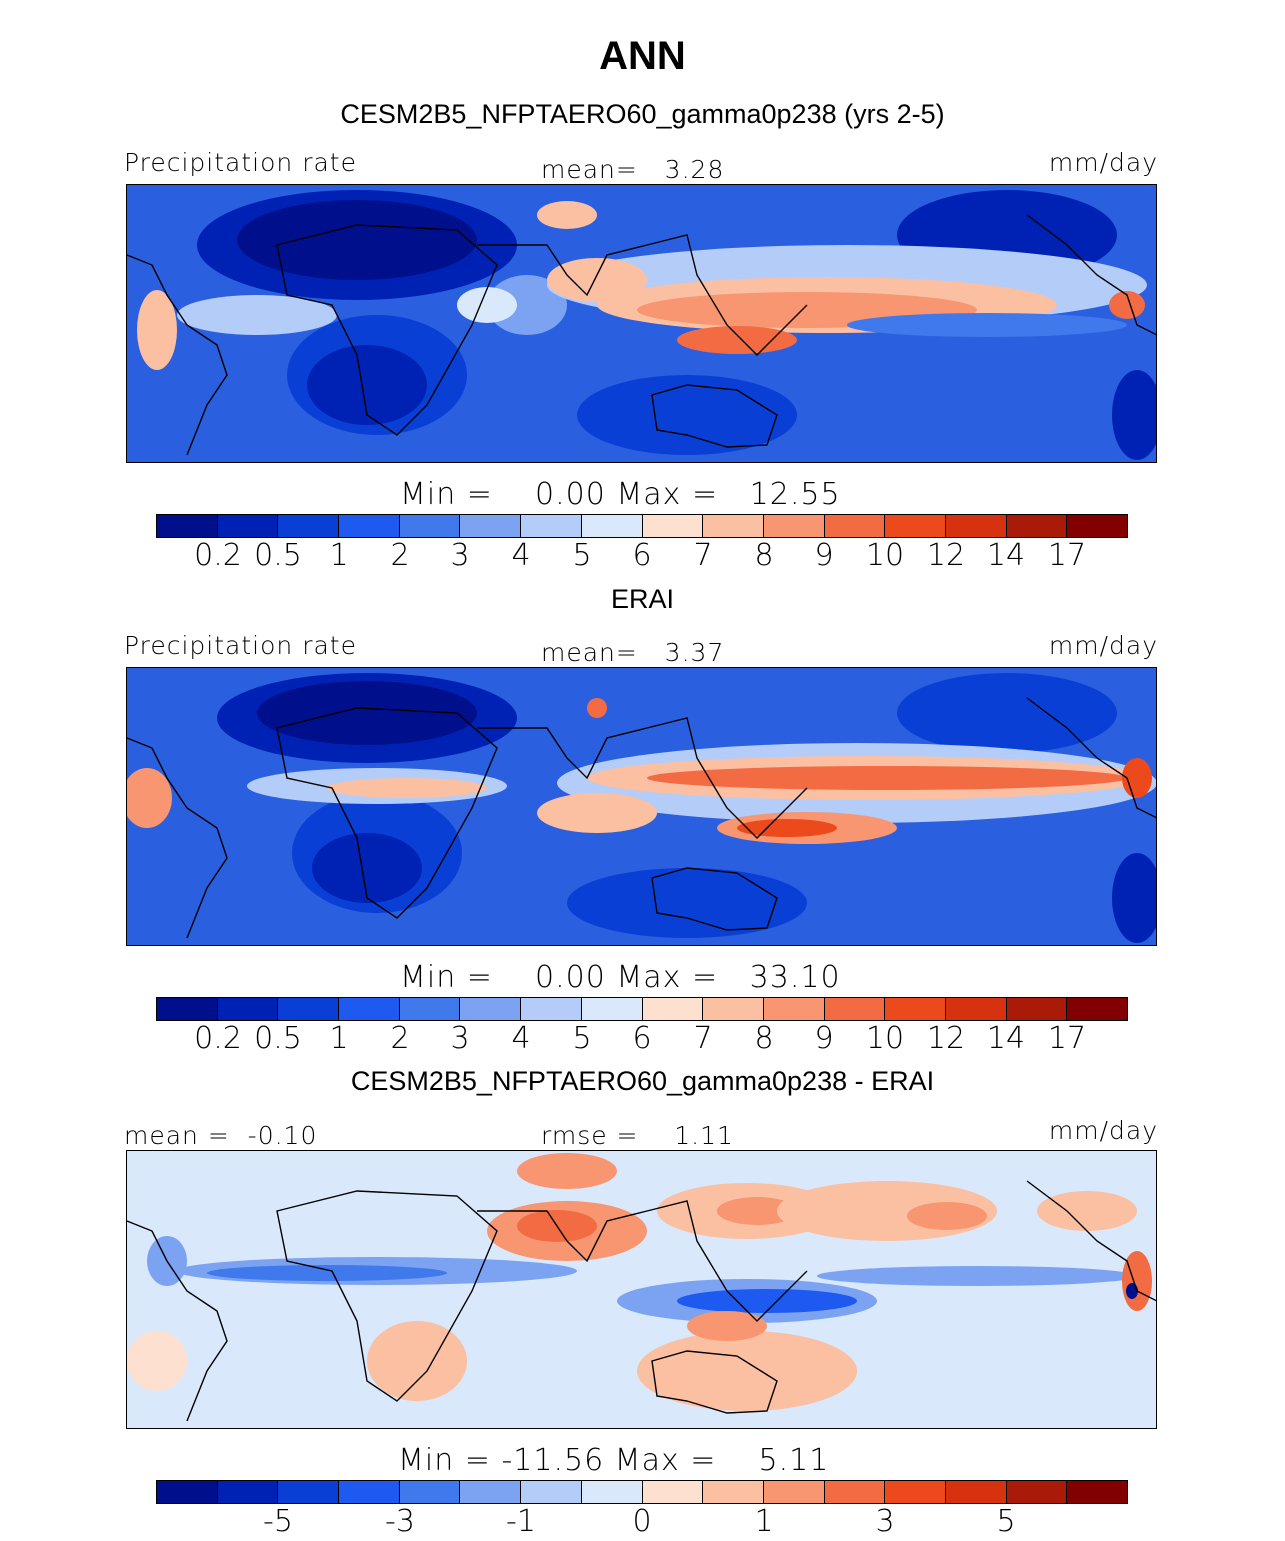 This screenshot has width=1285, height=1541. I want to click on panel-2-colorbar-tick: 9, so click(824, 1038).